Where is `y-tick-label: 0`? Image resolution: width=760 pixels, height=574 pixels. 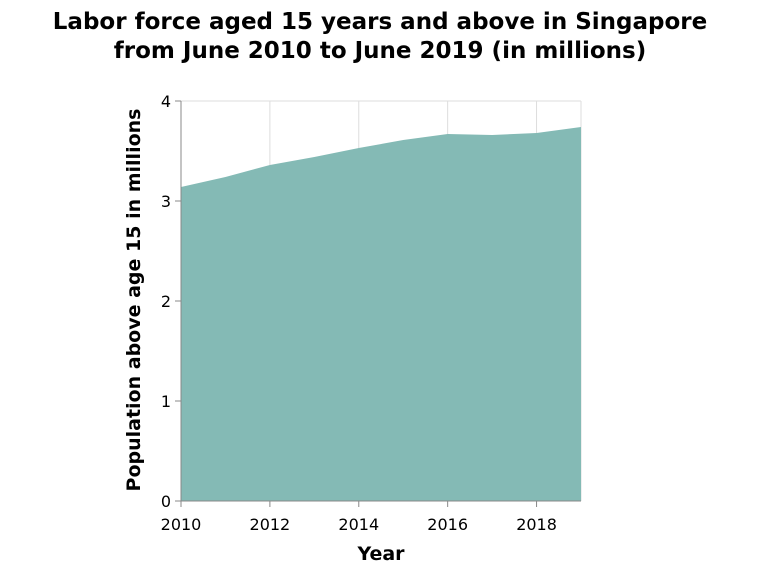
y-tick-label: 0 is located at coordinates (166, 501).